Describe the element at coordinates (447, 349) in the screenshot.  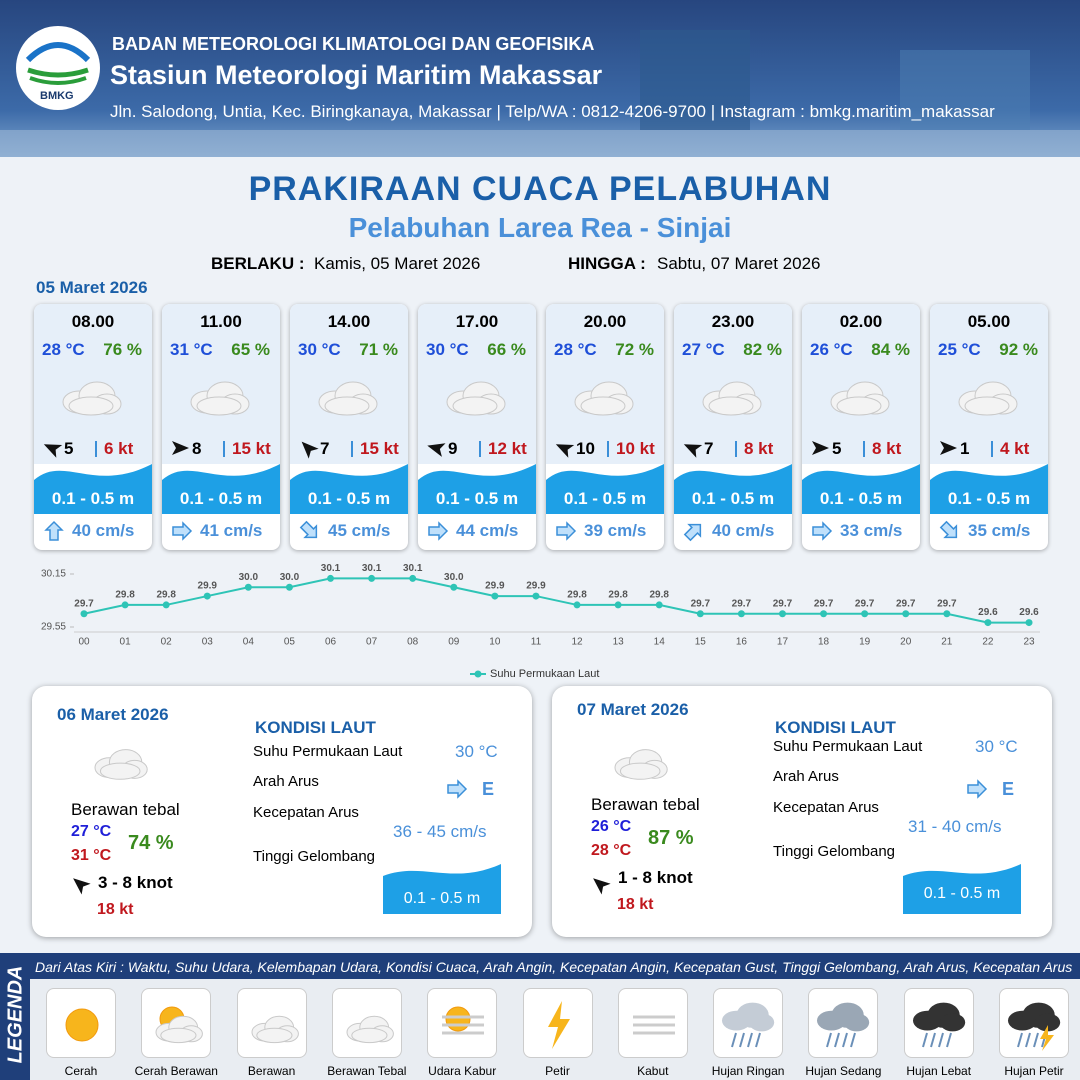
I see `temperature: 30 °C` at that location.